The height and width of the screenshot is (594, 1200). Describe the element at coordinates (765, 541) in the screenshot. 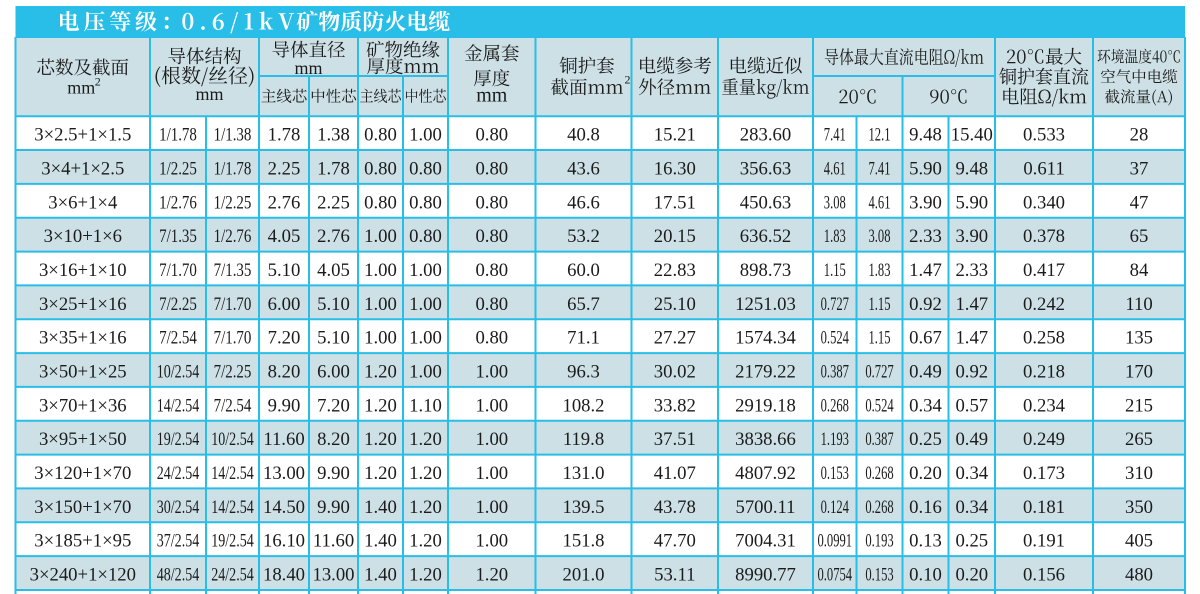

I see `svg-text: 7004.31` at that location.